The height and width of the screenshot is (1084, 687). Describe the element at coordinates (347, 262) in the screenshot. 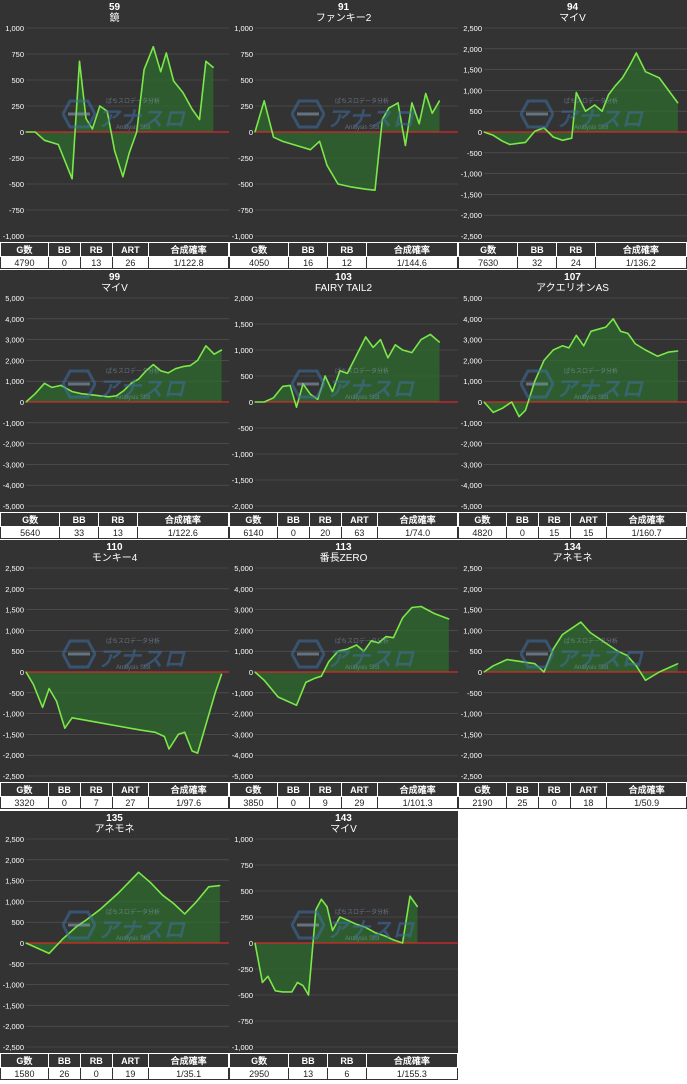

I see `table-cell: 12` at that location.